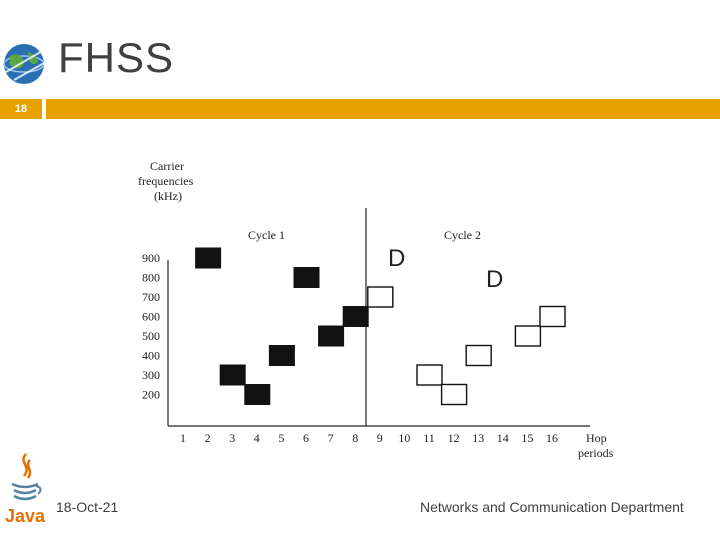 This screenshot has height=540, width=720. I want to click on cycle-label: Cycle 2, so click(462, 235).